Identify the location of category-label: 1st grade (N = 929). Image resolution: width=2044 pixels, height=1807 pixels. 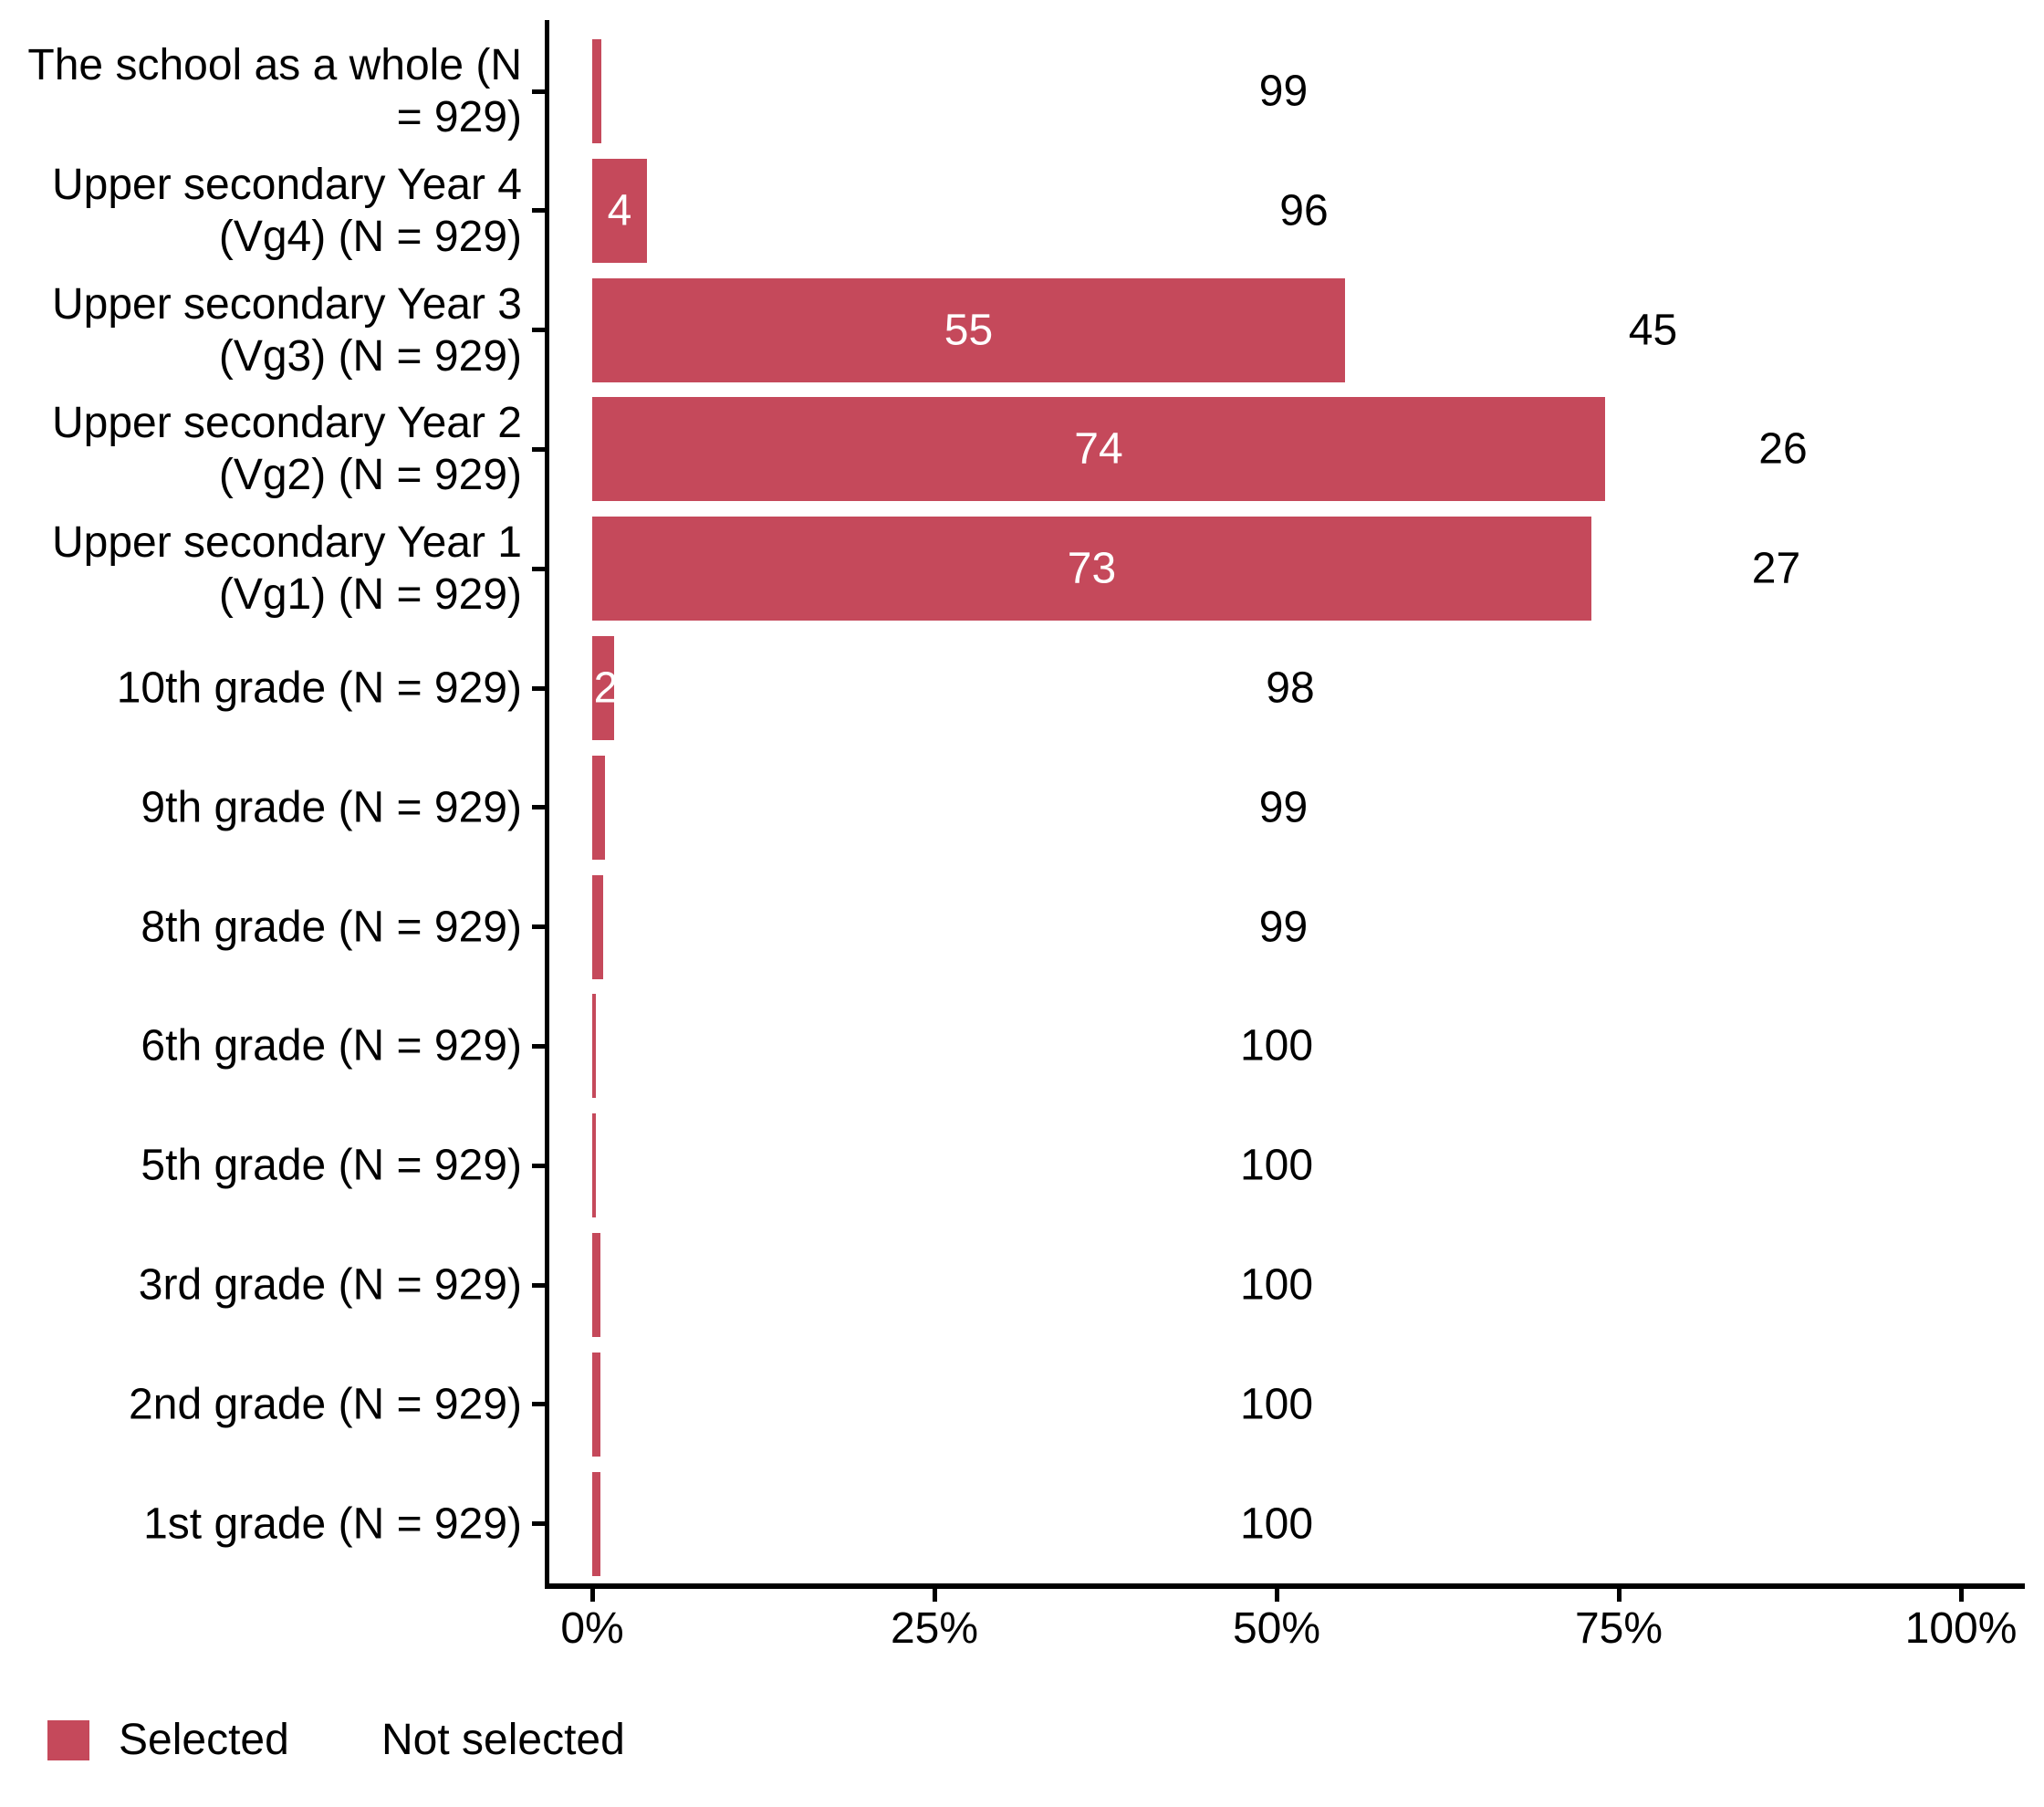
(332, 1524).